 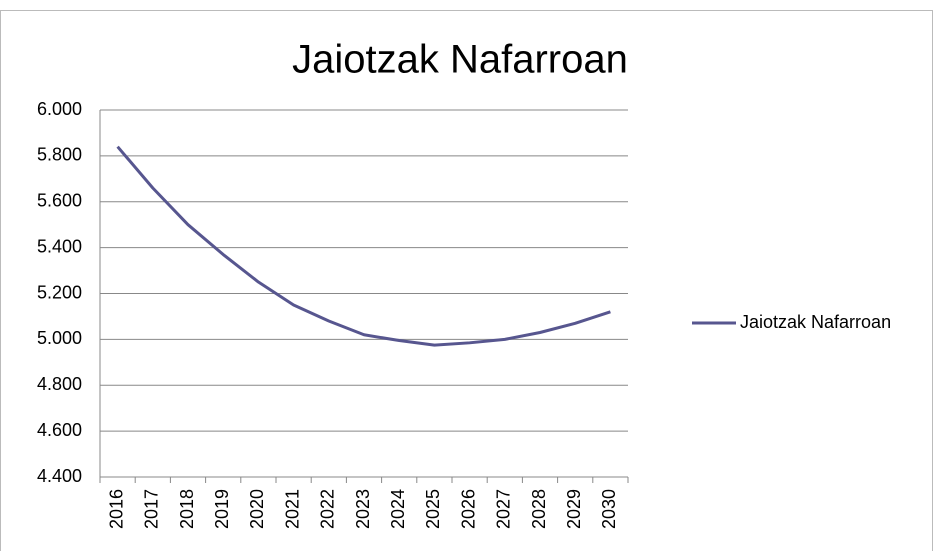 What do you see at coordinates (257, 509) in the screenshot?
I see `x-tick-label: 2020` at bounding box center [257, 509].